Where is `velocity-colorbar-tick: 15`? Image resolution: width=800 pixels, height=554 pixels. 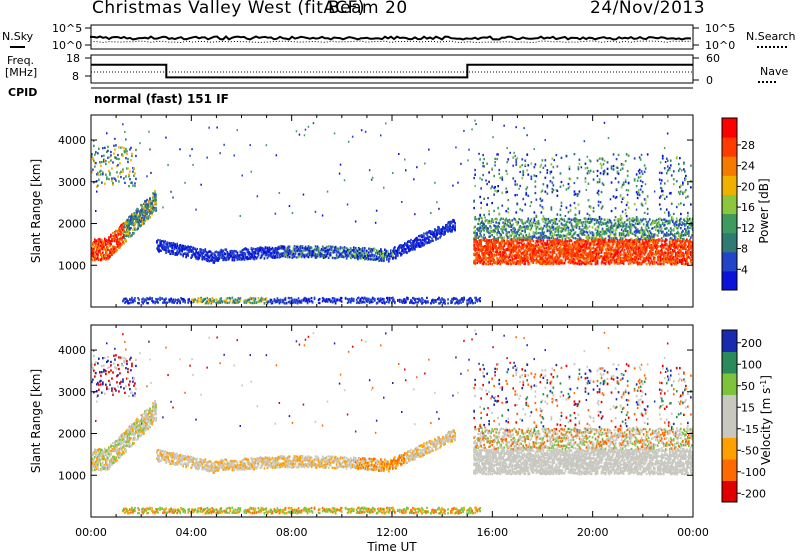
velocity-colorbar-tick: 15 is located at coordinates (748, 407).